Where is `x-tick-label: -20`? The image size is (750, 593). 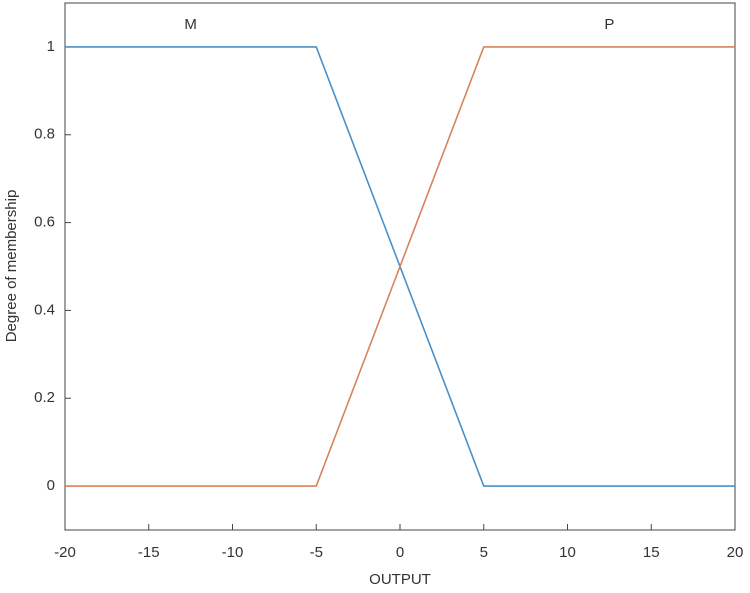
x-tick-label: -20 is located at coordinates (65, 552).